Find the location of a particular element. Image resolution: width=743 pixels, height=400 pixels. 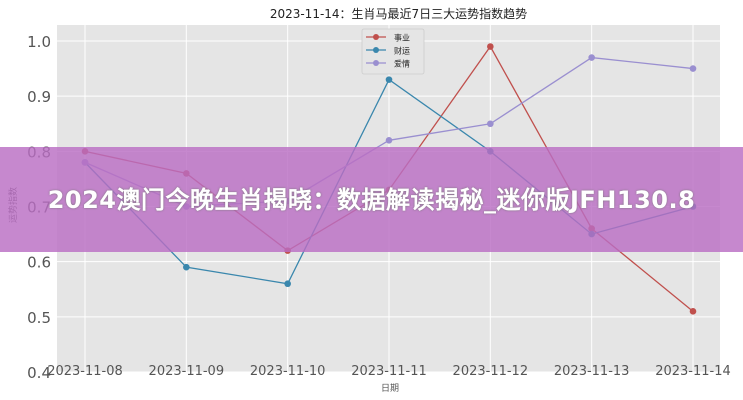

x-tick-label: 2023-11-12 is located at coordinates (491, 371).